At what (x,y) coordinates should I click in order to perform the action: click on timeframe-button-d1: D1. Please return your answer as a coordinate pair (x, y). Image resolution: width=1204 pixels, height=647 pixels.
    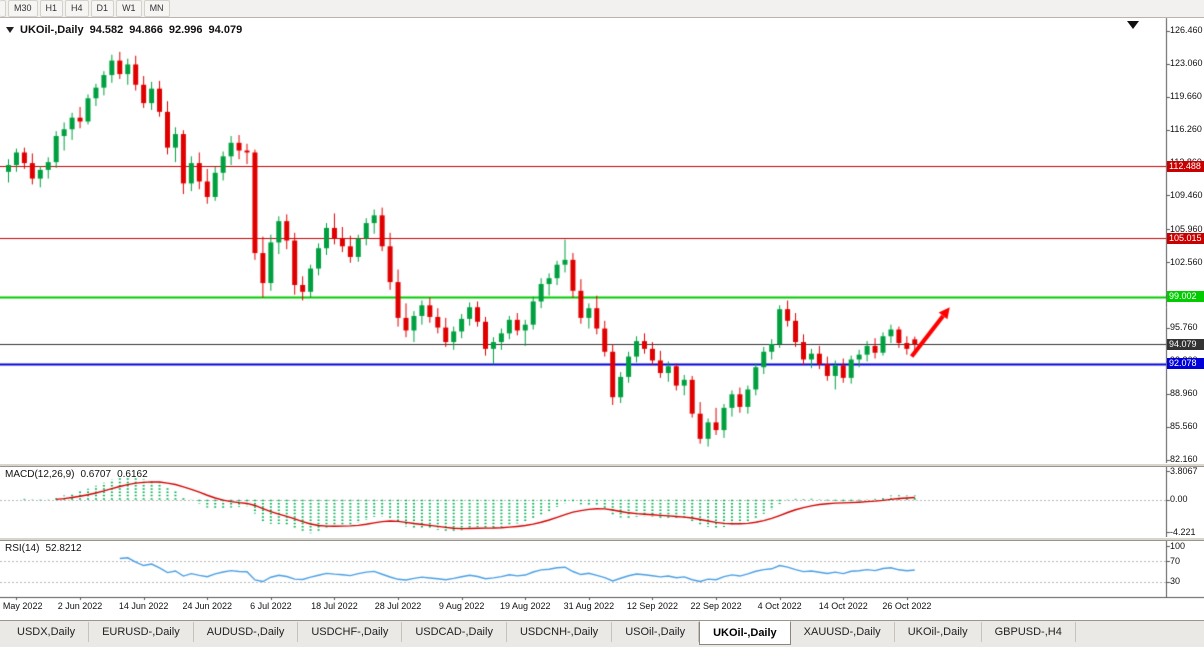
    Looking at the image, I should click on (102, 8).